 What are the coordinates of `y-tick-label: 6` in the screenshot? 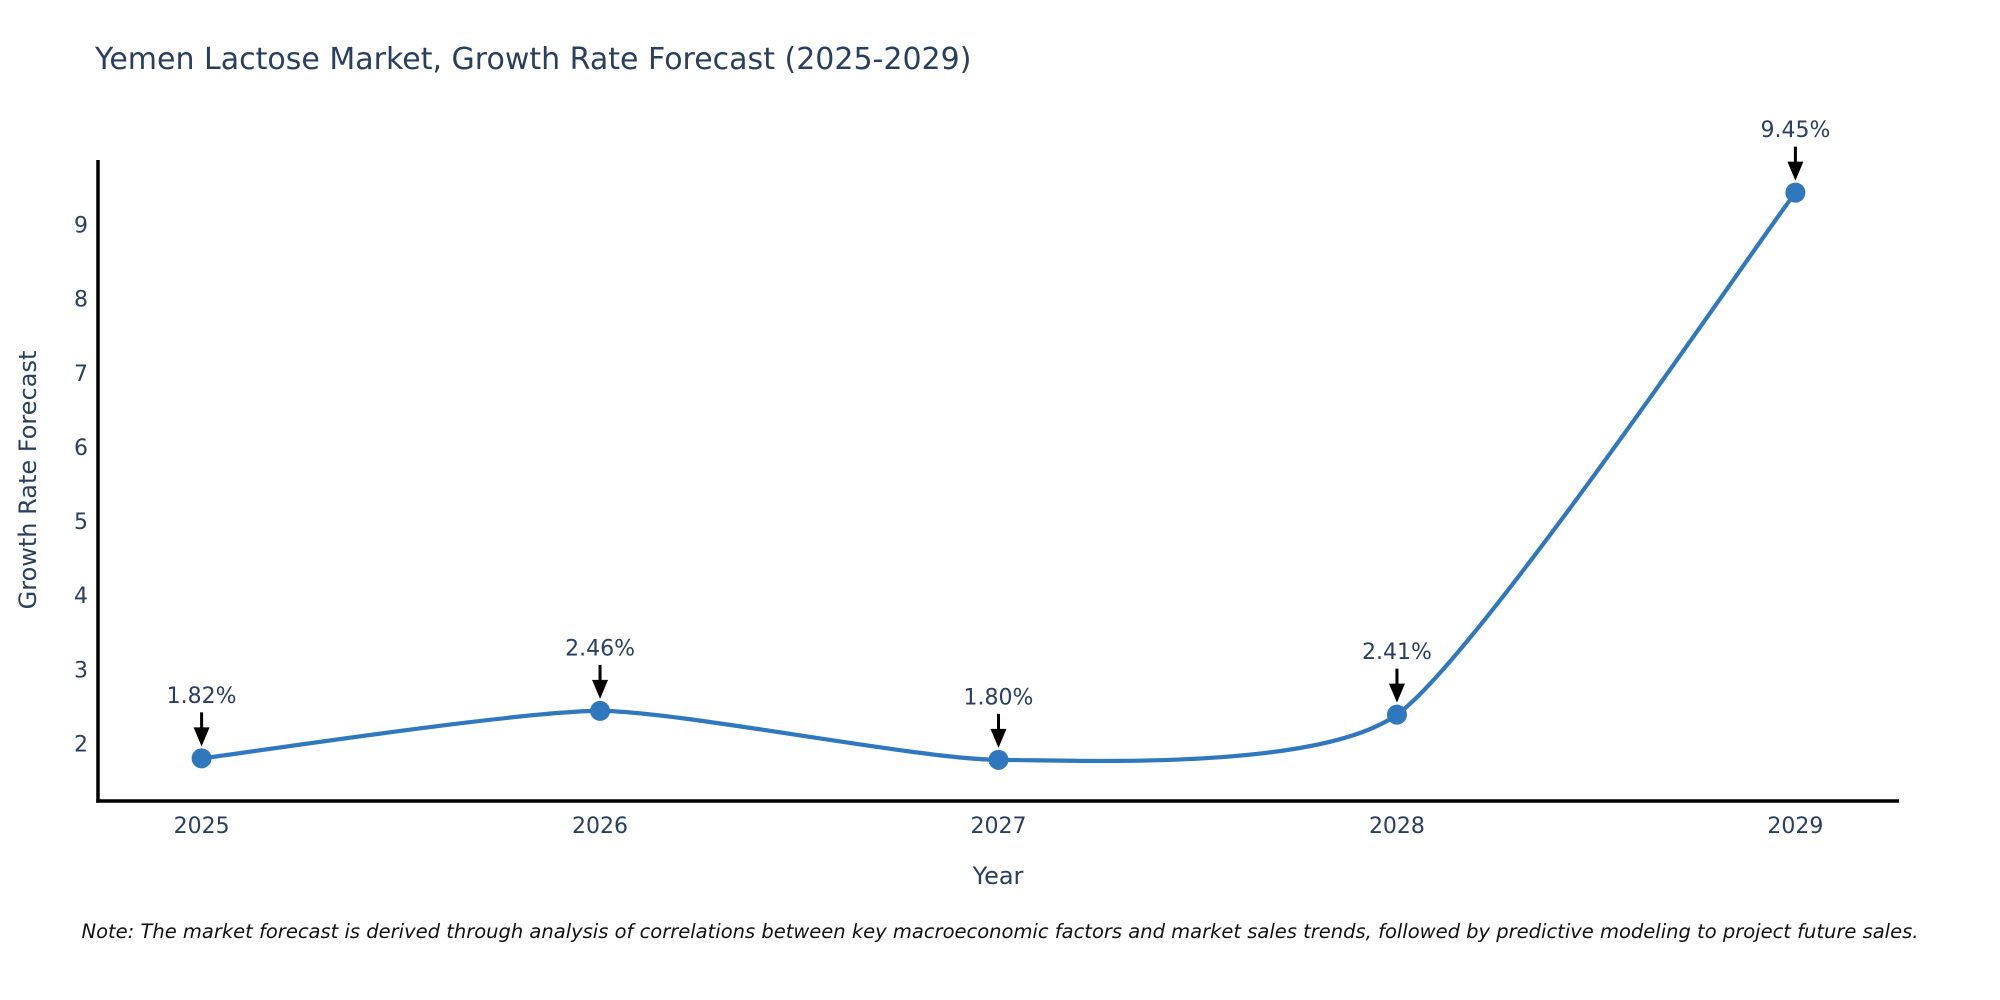 It's located at (81, 448).